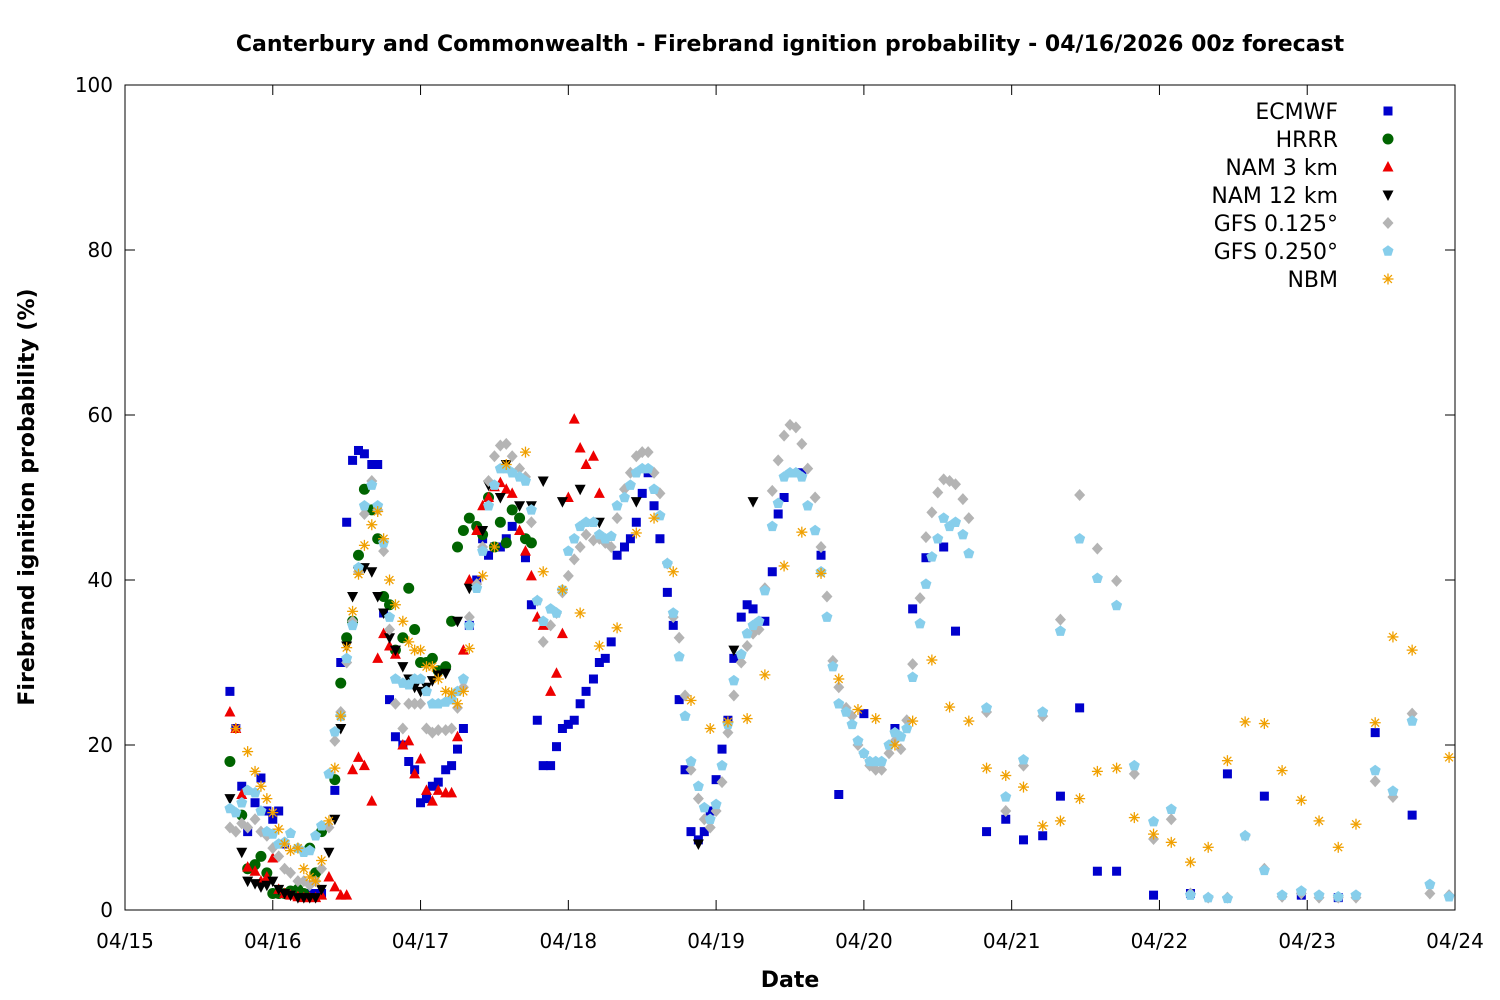  I want to click on legend-label: GFS 0.250°, so click(1276, 252).